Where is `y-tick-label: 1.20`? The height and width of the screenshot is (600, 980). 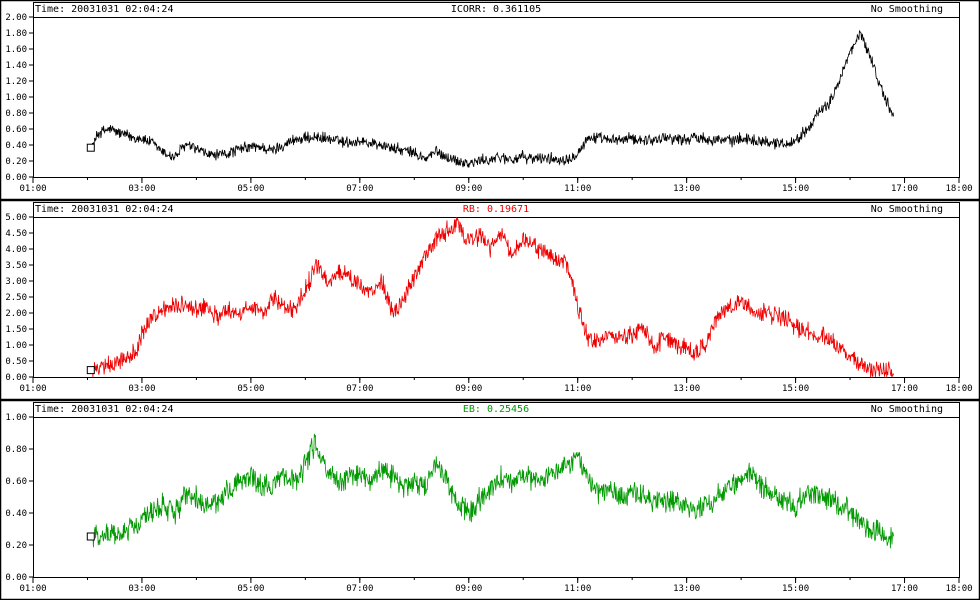
y-tick-label: 1.20 is located at coordinates (16, 82).